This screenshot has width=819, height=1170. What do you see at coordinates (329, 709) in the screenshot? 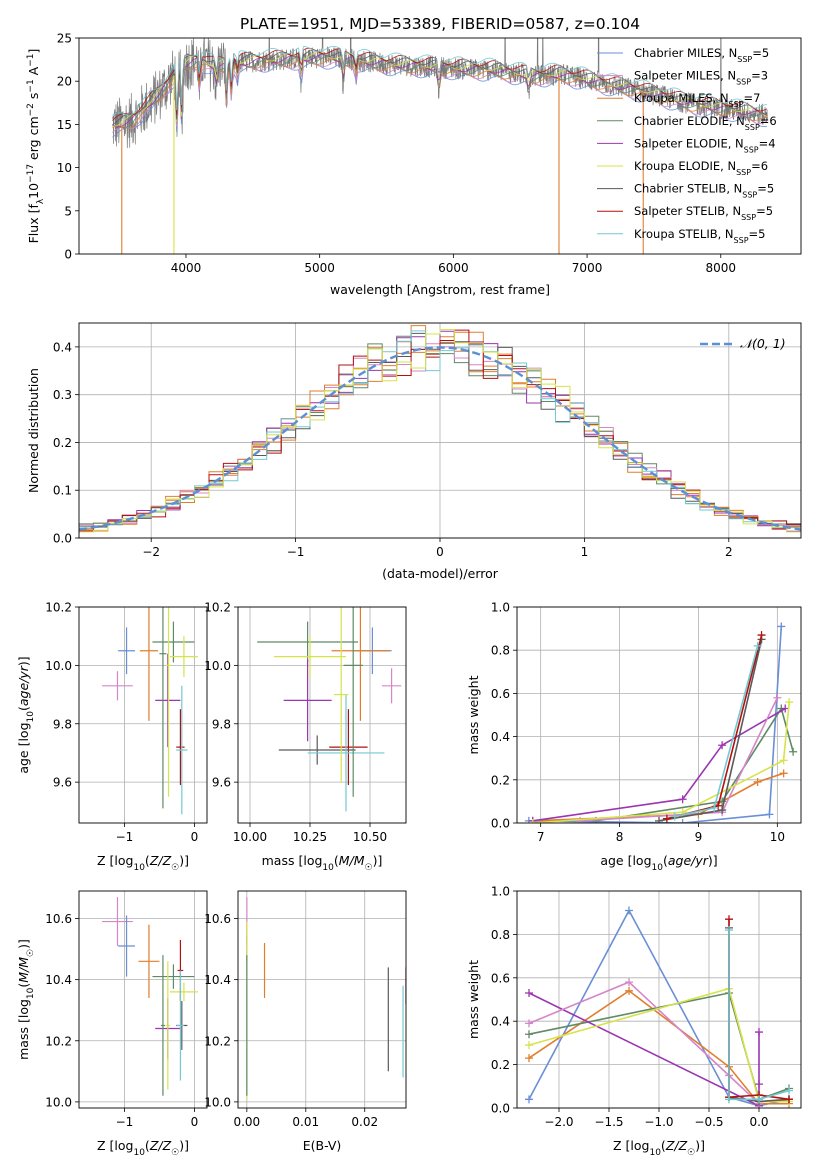
I see `plot-area-age-vs-mass` at bounding box center [329, 709].